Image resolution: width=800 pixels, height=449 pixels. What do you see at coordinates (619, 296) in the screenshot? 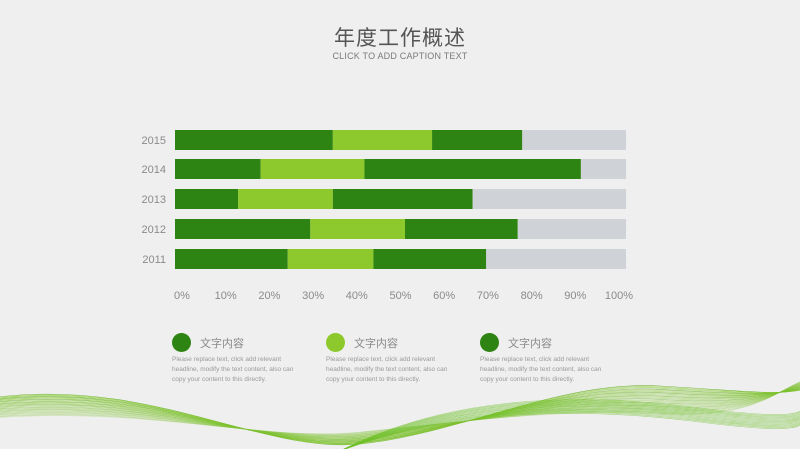
I see `x-tick-label: 100%` at bounding box center [619, 296].